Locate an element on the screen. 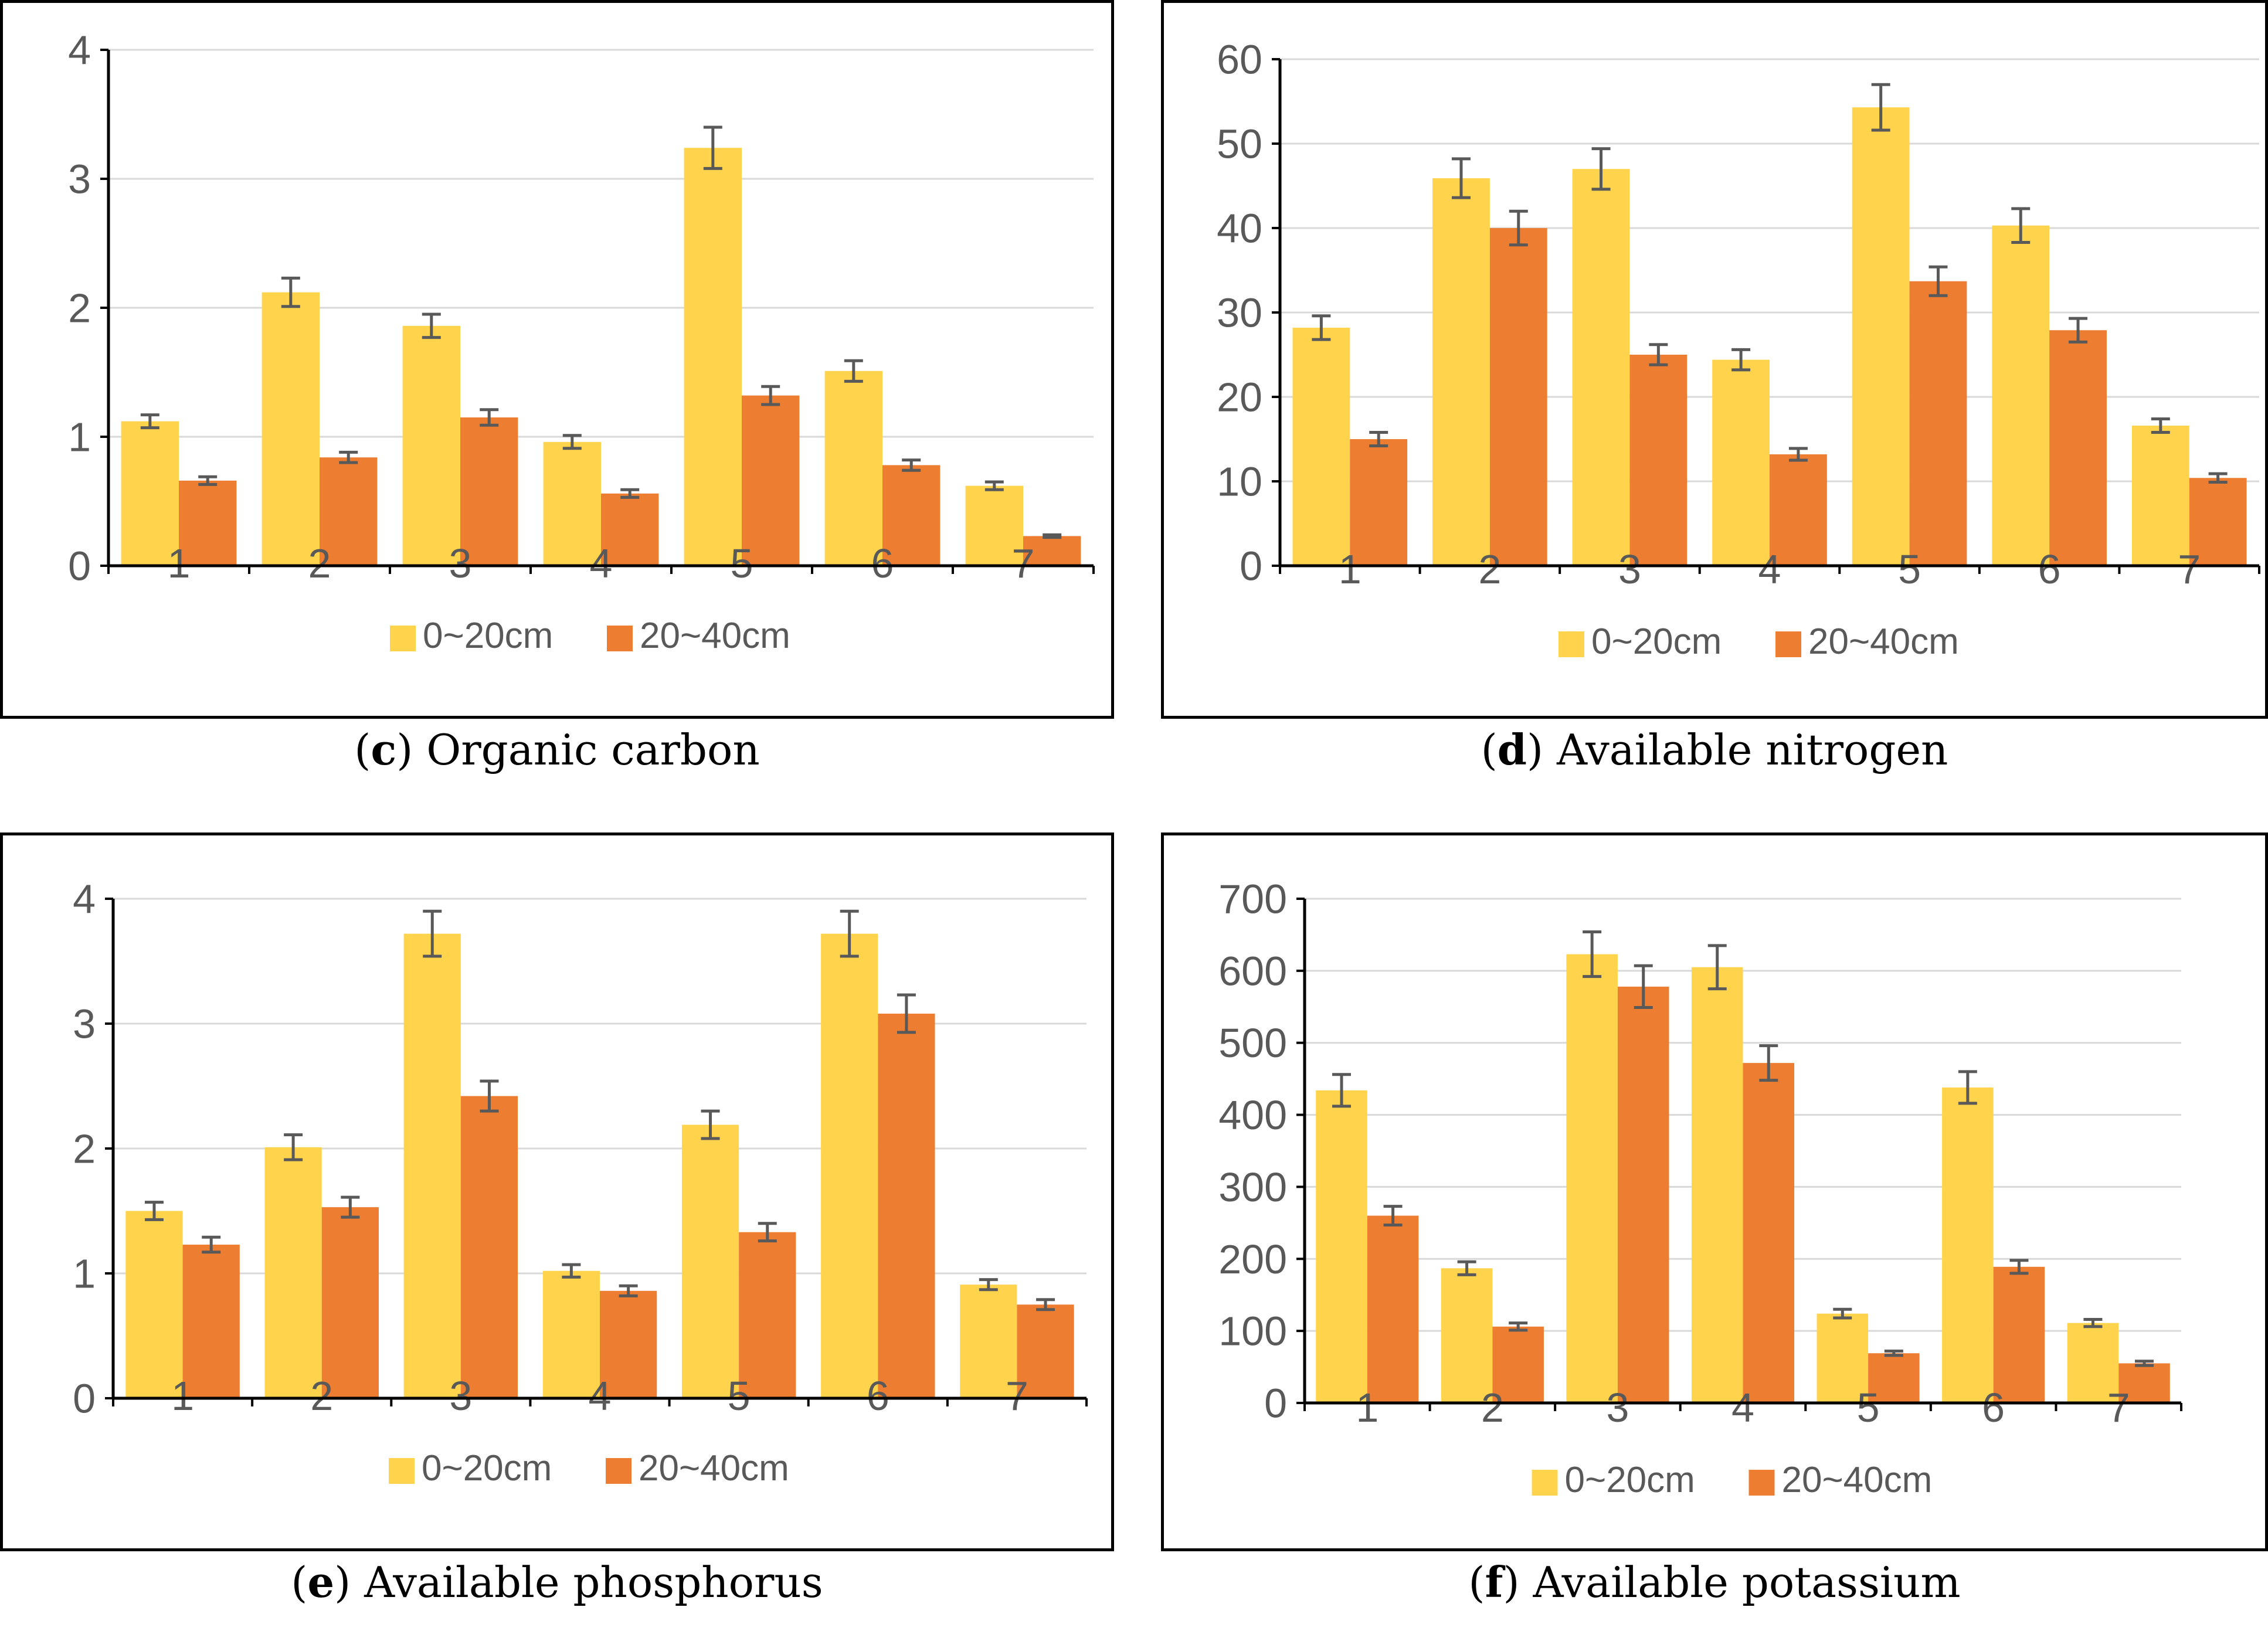 The image size is (2268, 1631). y-tick-label: 30 is located at coordinates (1239, 313).